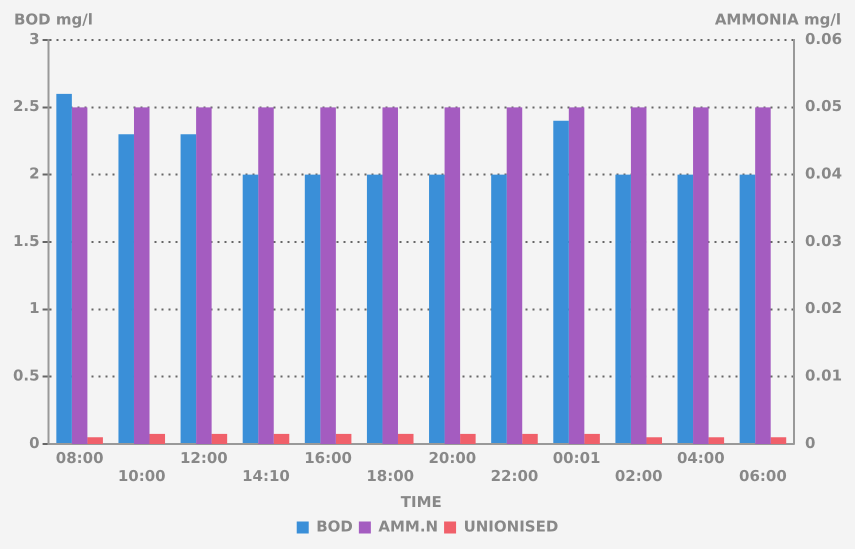  What do you see at coordinates (638, 475) in the screenshot?
I see `x-tick-label: 02:00` at bounding box center [638, 475].